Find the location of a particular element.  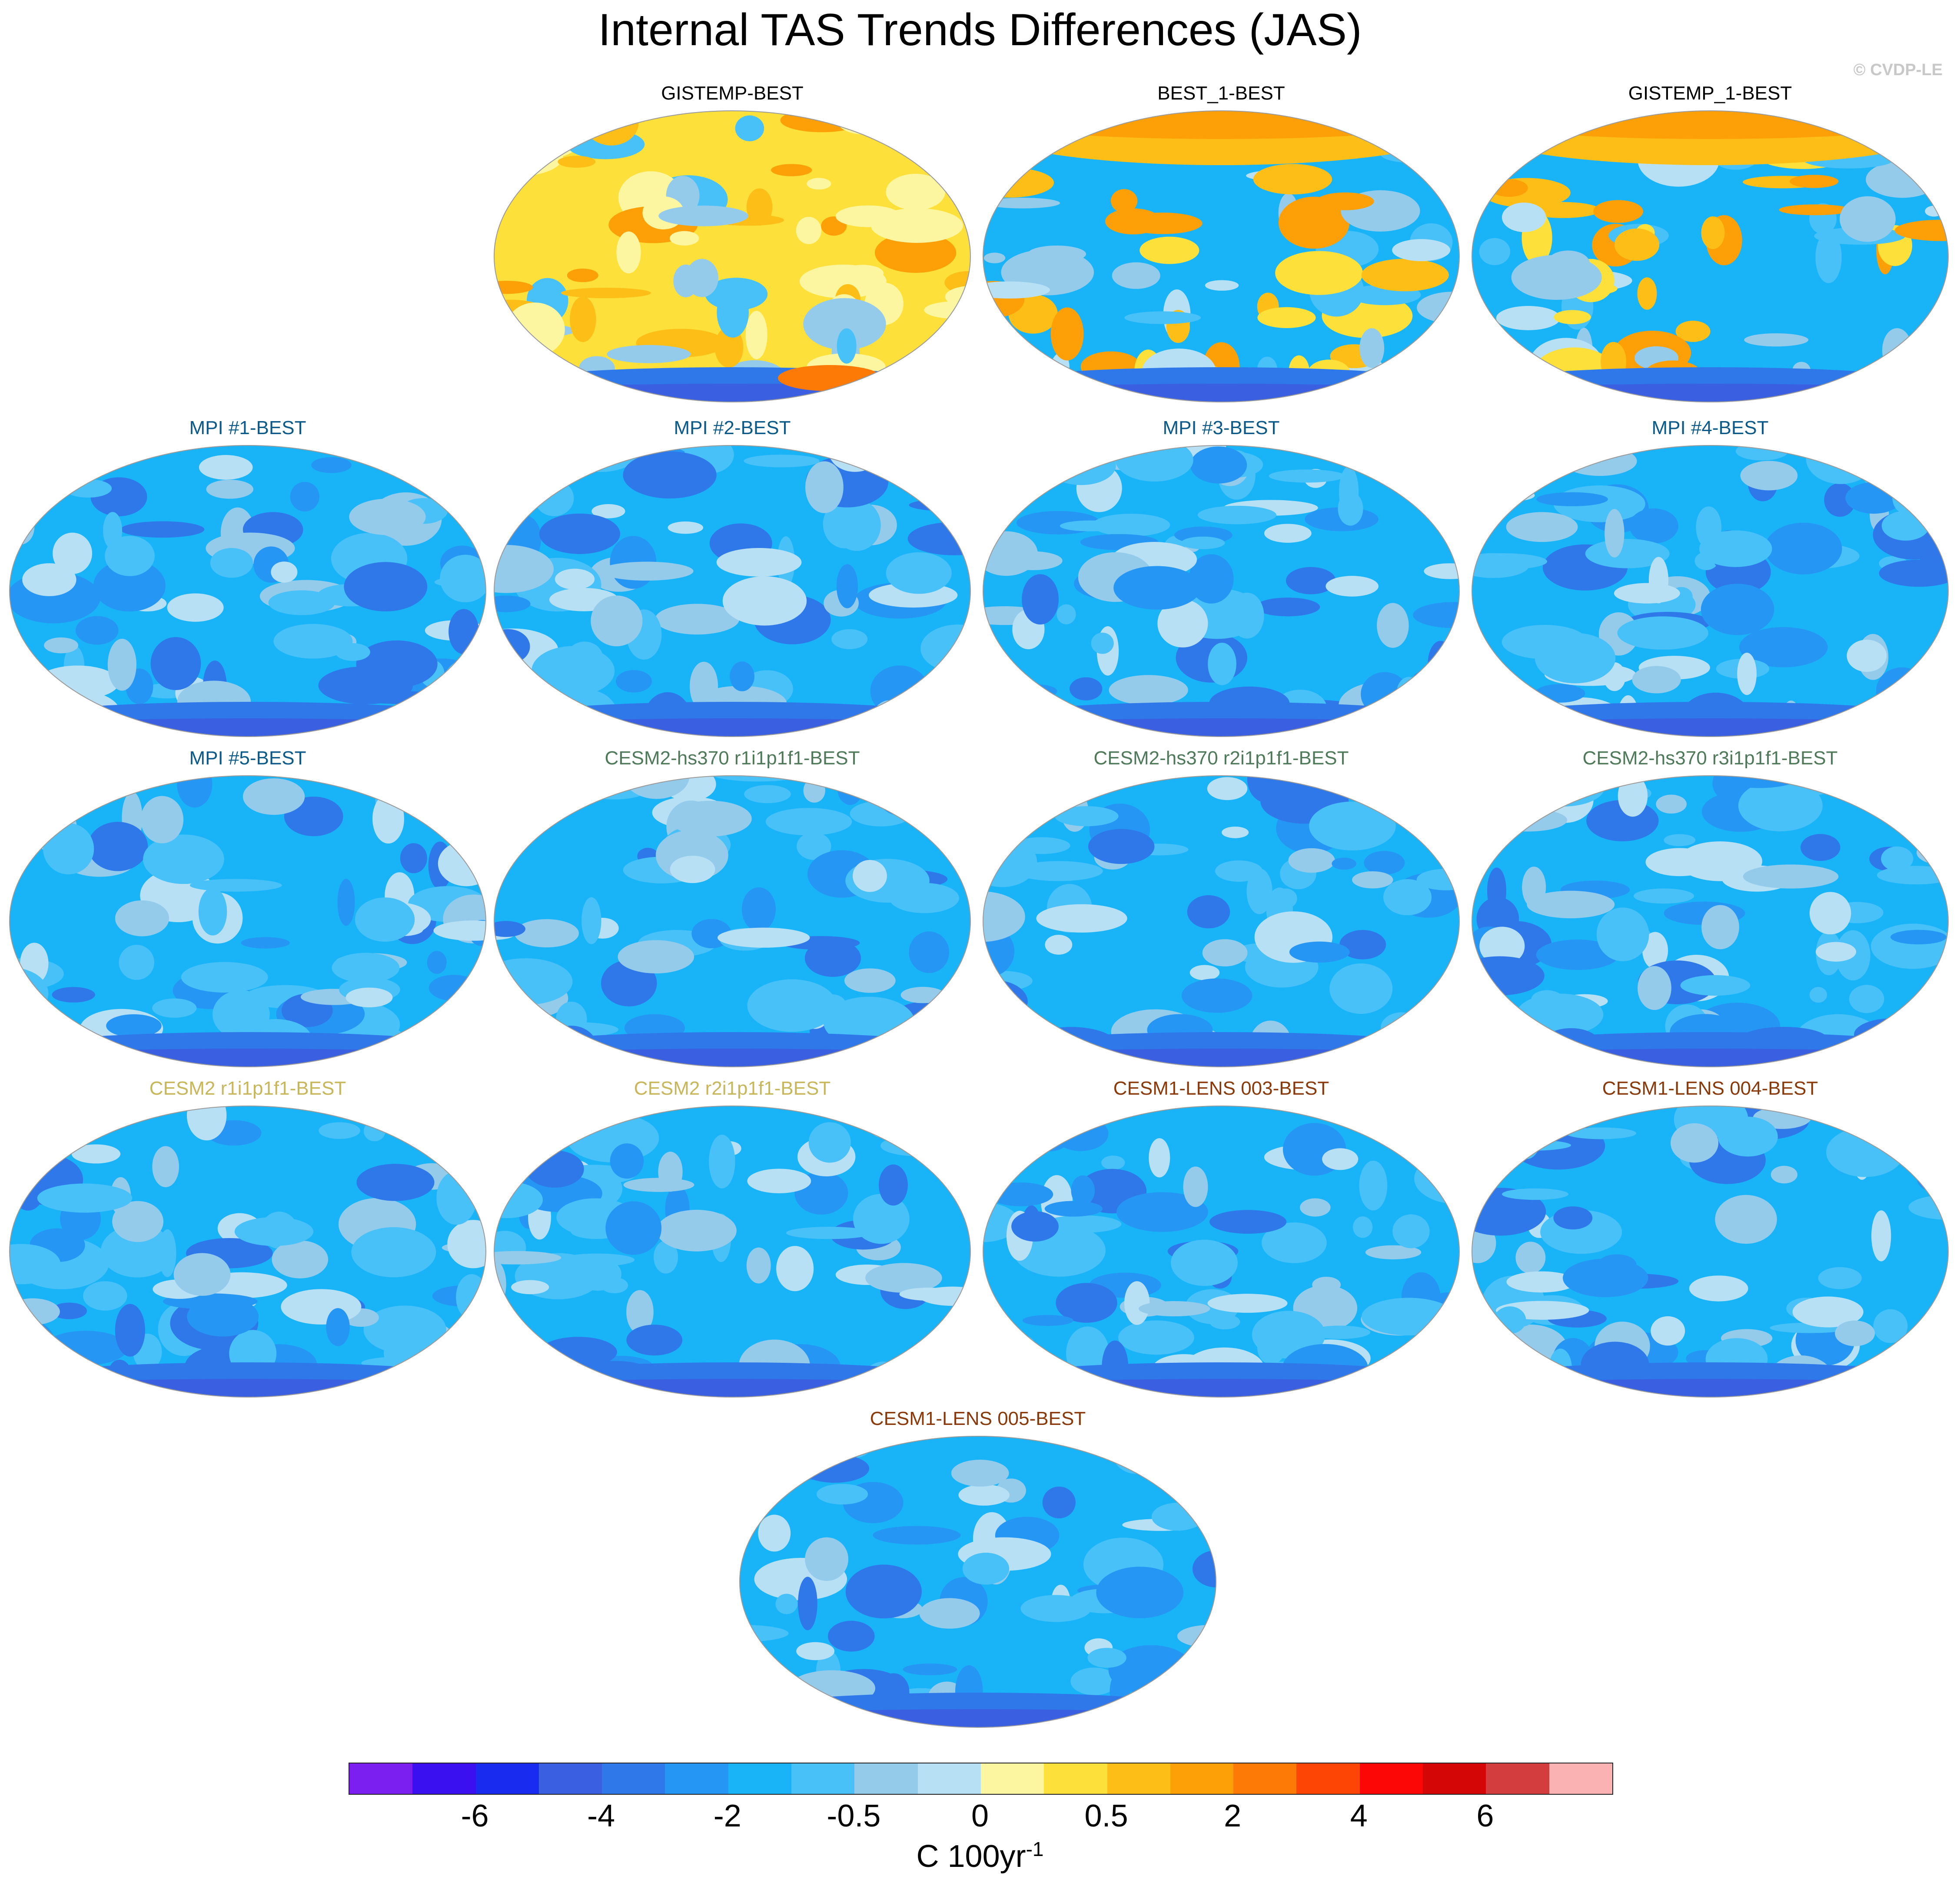

colorbar-tick-label: 6 is located at coordinates (1485, 1816).